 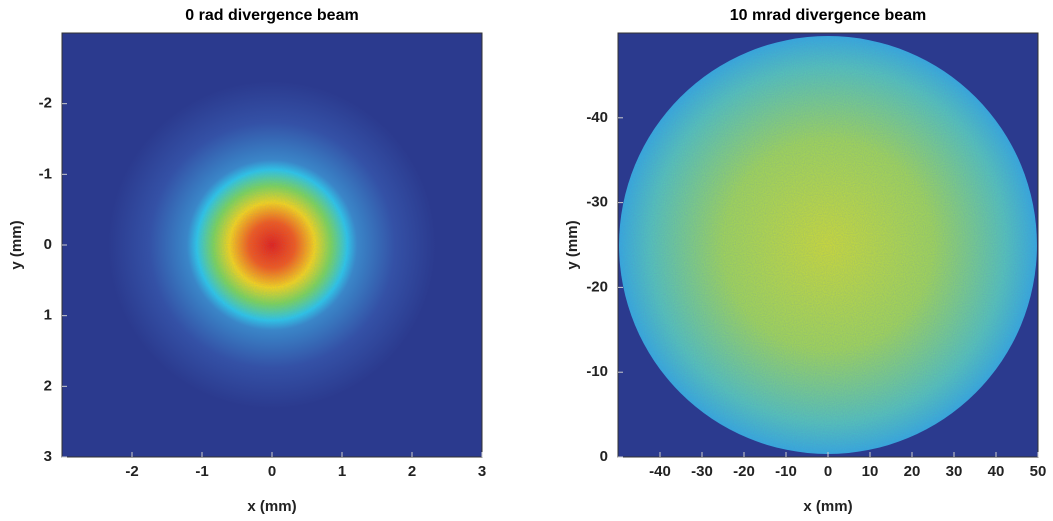 What do you see at coordinates (660, 471) in the screenshot?
I see `x-tick-label: -40` at bounding box center [660, 471].